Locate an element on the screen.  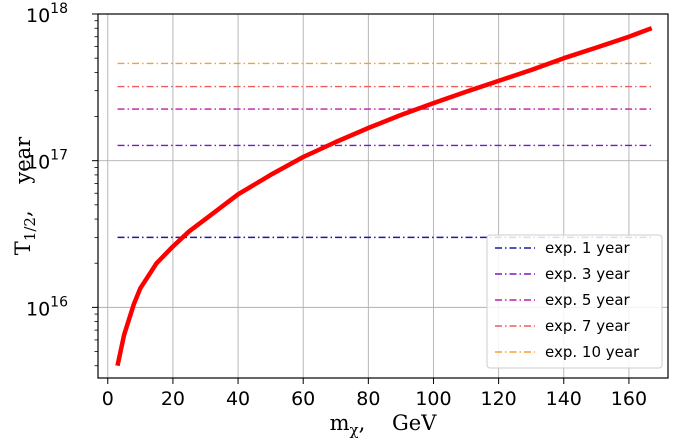
x-tick-label: 160 is located at coordinates (629, 399).